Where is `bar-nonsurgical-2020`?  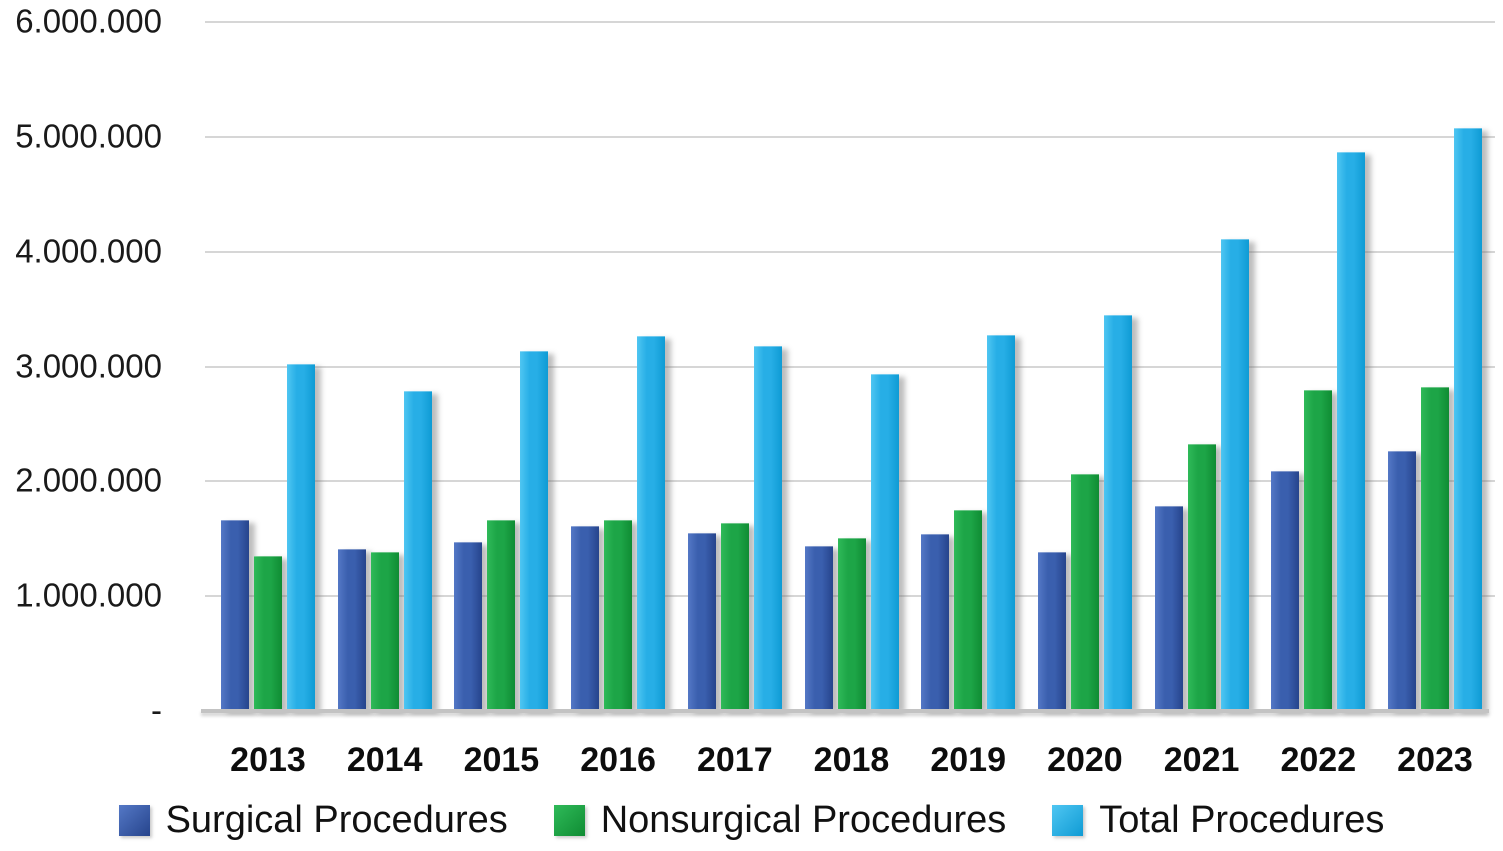 bar-nonsurgical-2020 is located at coordinates (1084, 592).